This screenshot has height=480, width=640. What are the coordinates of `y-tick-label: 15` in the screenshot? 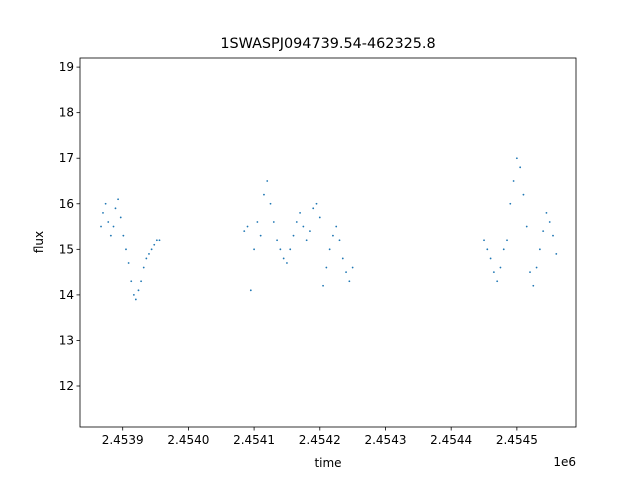 It's located at (66, 249).